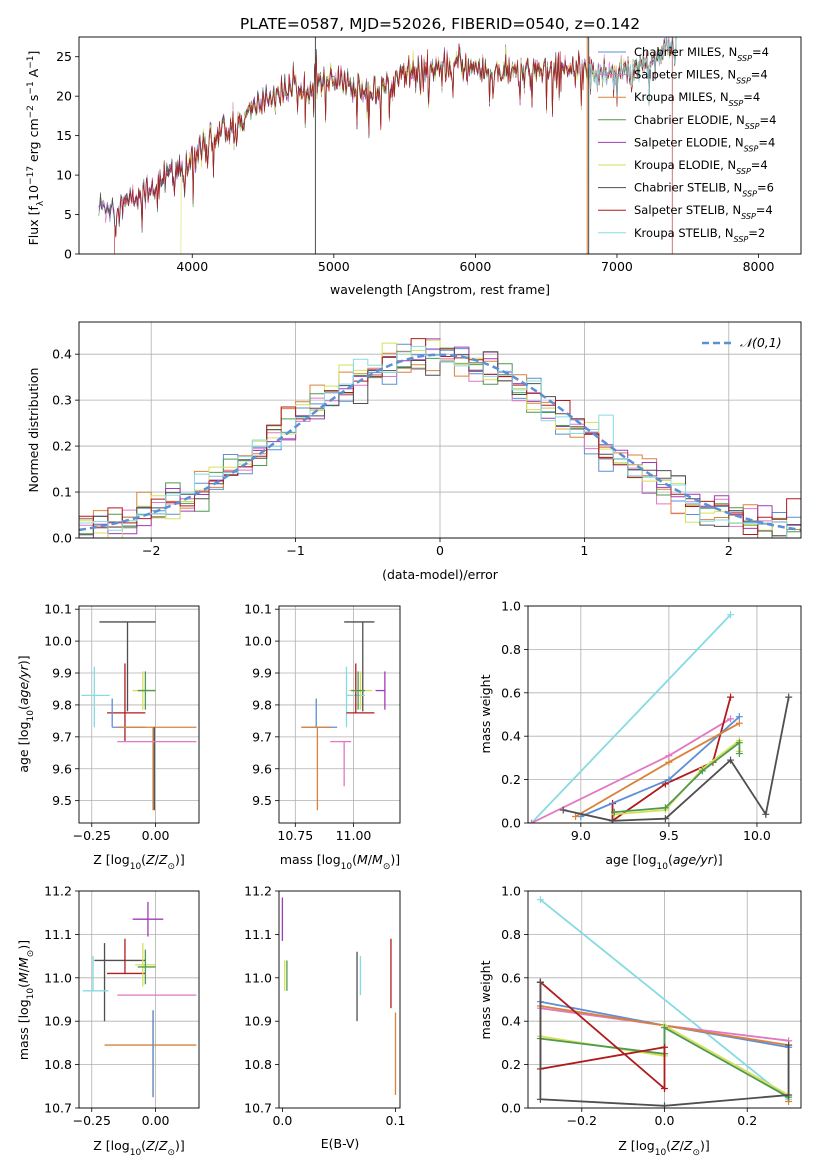 This screenshot has height=1170, width=819. I want to click on x-tick-label: 7000, so click(617, 266).